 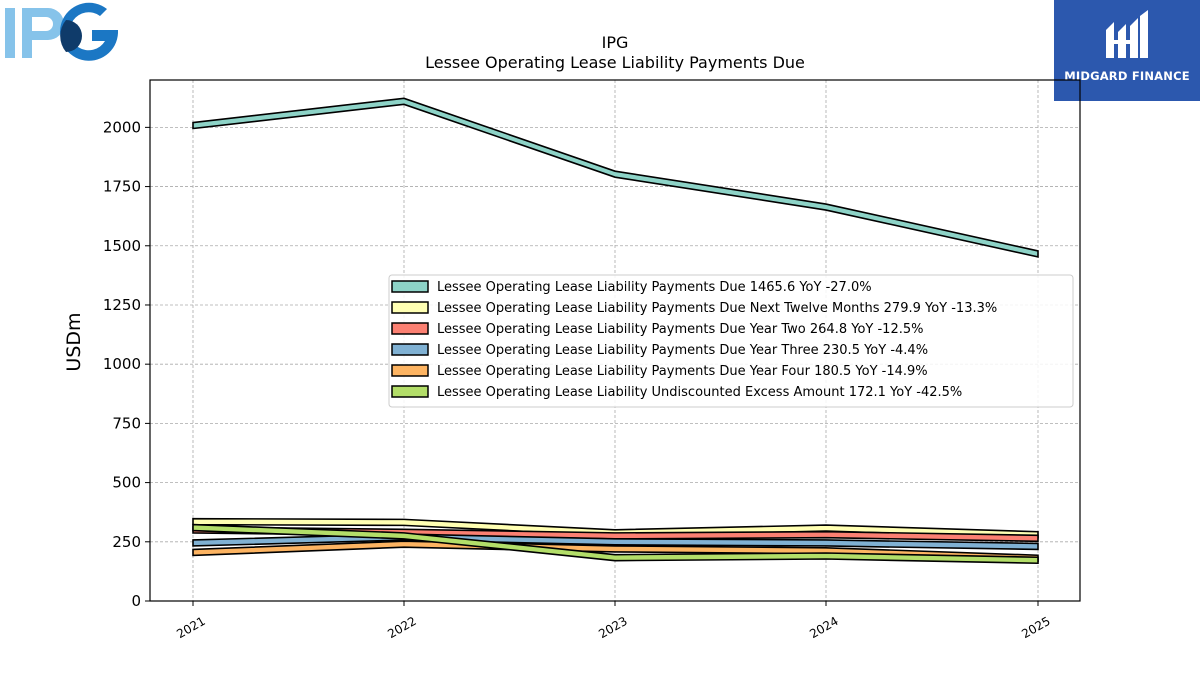 What do you see at coordinates (615, 42) in the screenshot?
I see `chart-title: IPG` at bounding box center [615, 42].